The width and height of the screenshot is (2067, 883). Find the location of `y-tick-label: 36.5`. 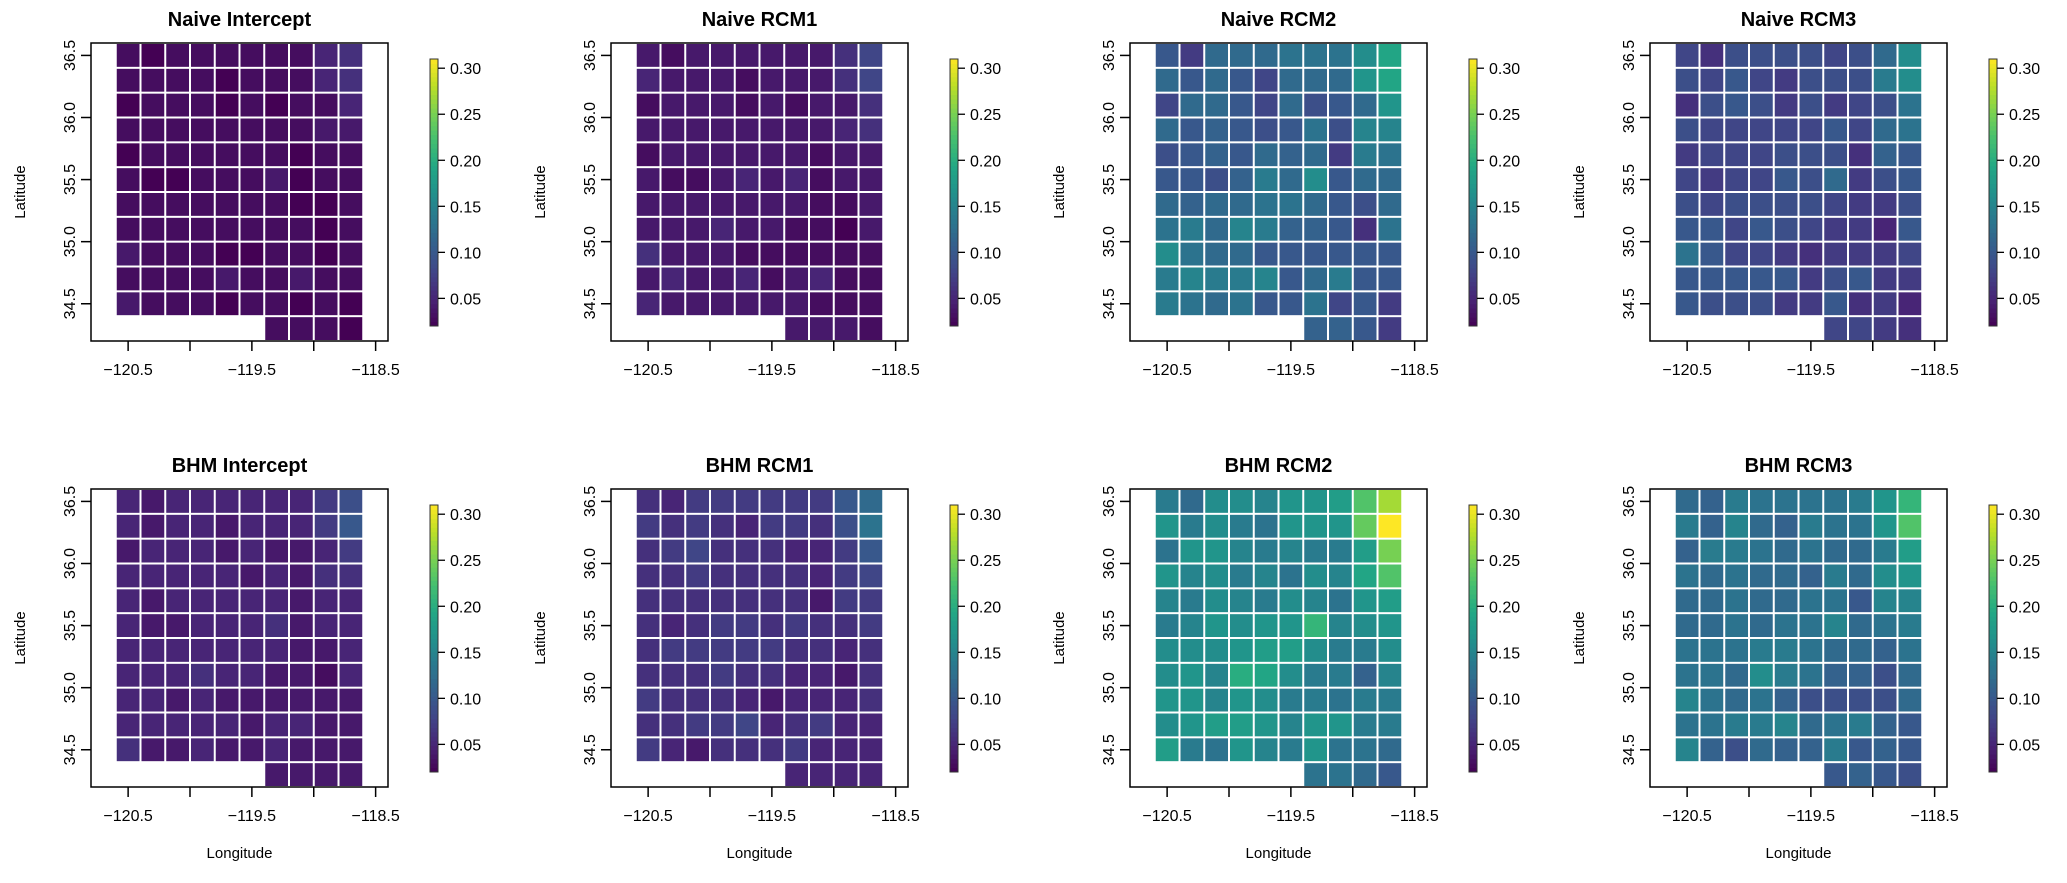

y-tick-label: 36.5 is located at coordinates (1629, 501).